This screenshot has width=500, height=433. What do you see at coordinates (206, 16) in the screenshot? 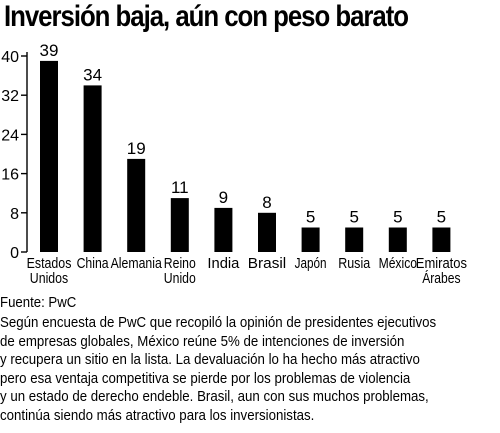
I see `chart-title: Inversión baja, aún con peso barato` at bounding box center [206, 16].